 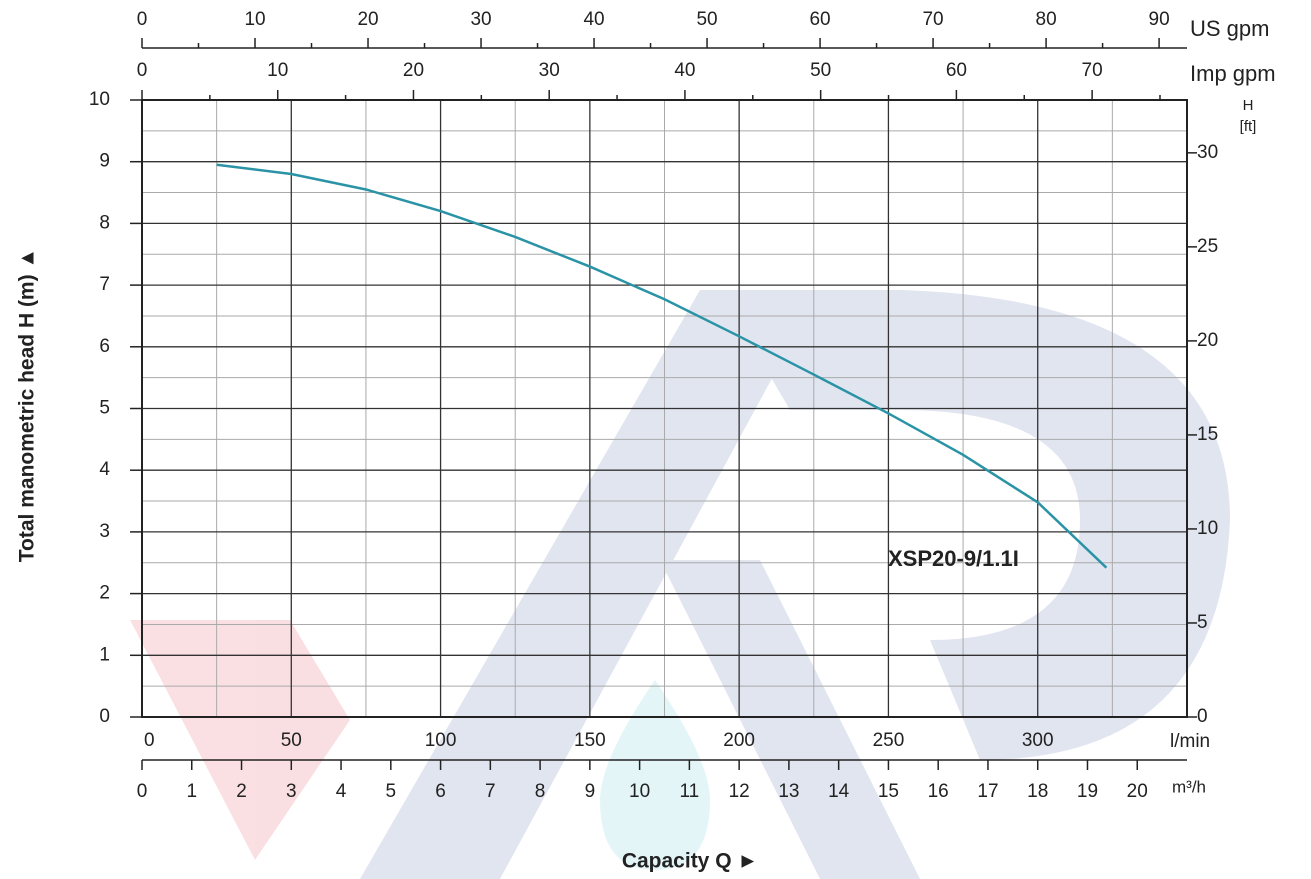 I want to click on y-tick-label: 2, so click(x=104, y=593).